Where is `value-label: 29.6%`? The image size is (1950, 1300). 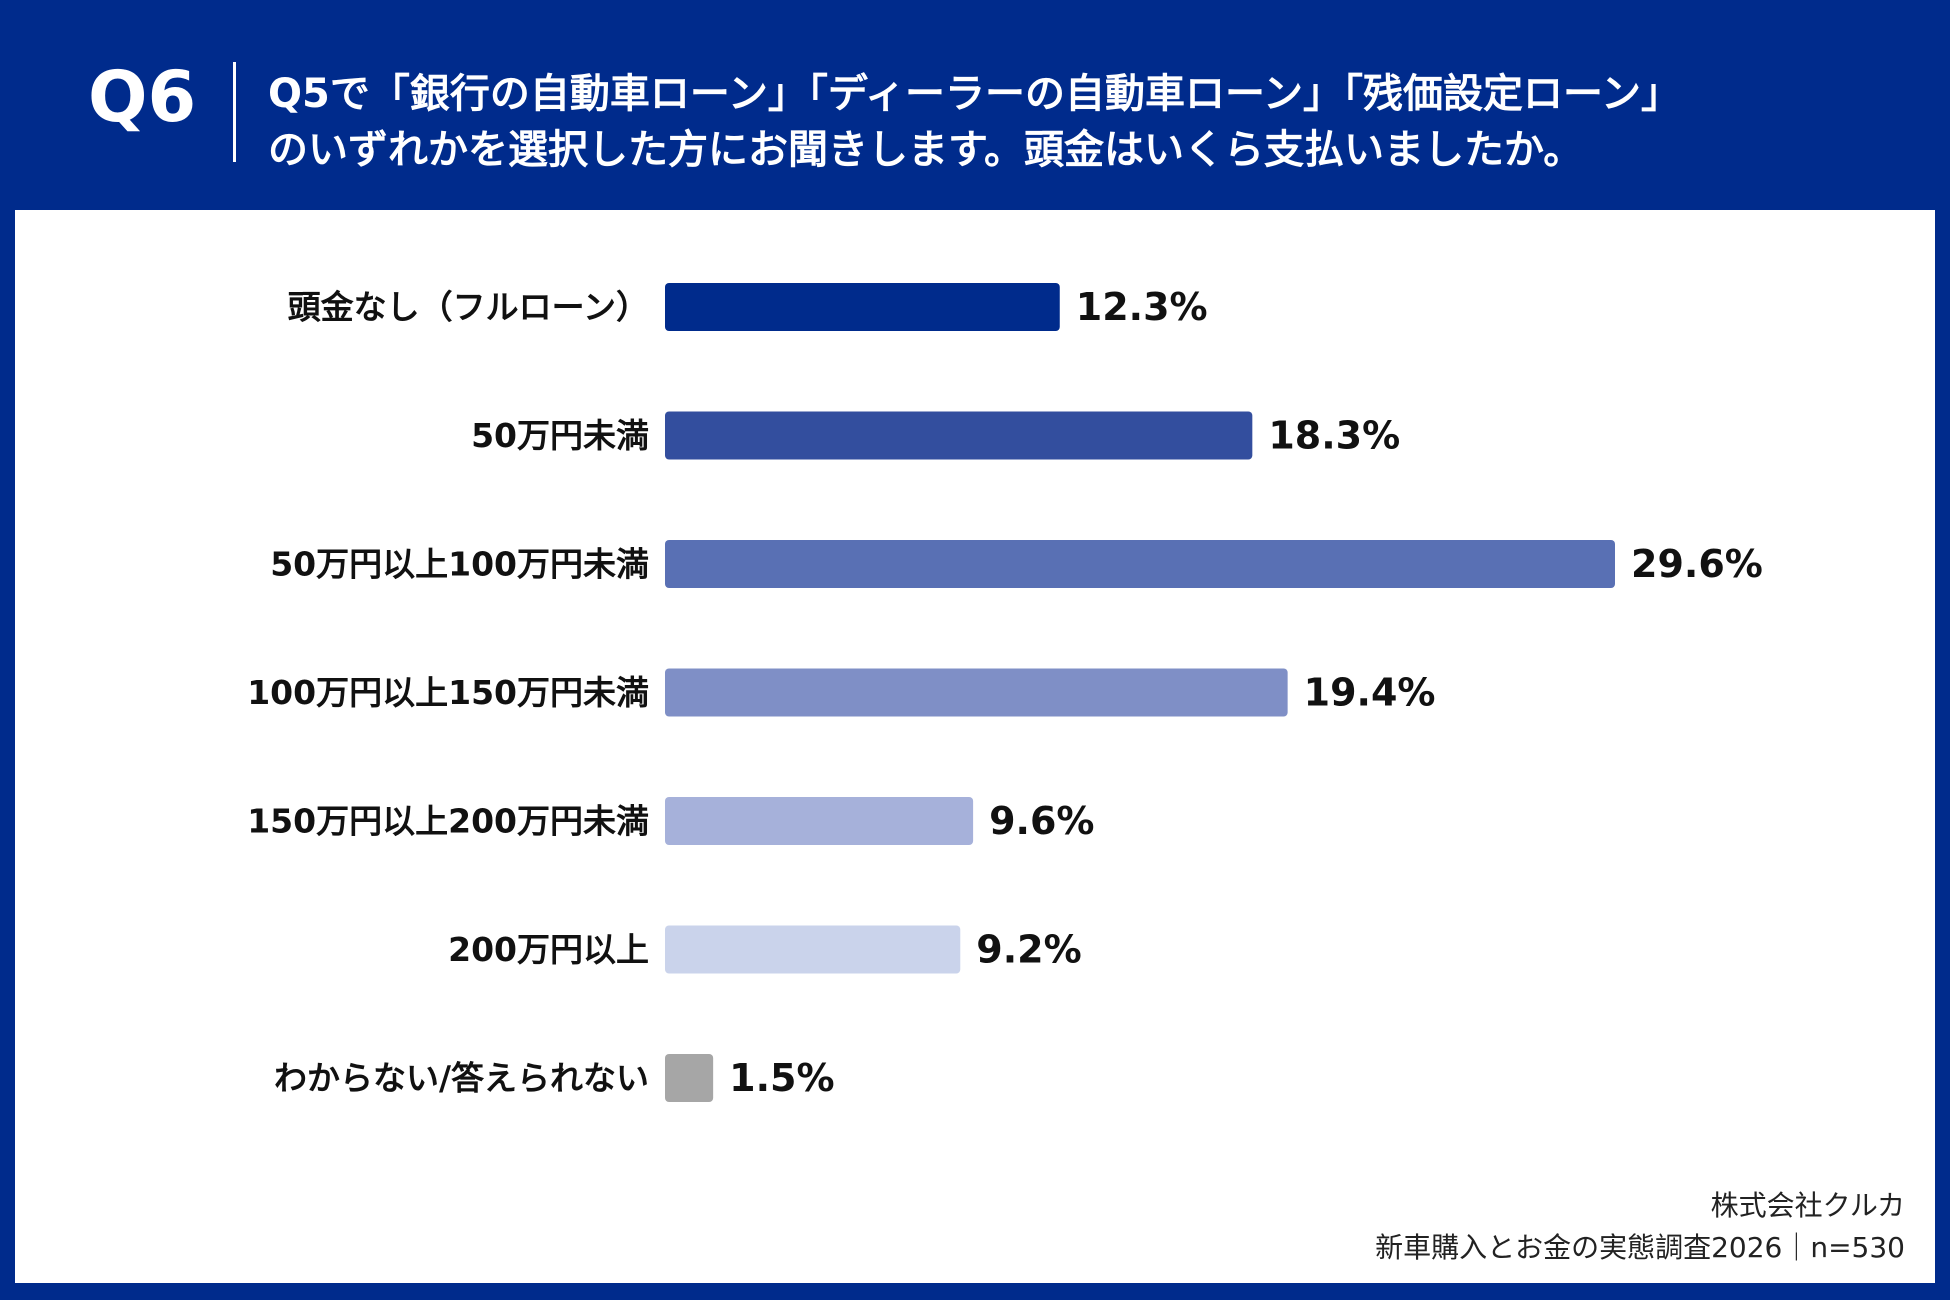
value-label: 29.6% is located at coordinates (1697, 564).